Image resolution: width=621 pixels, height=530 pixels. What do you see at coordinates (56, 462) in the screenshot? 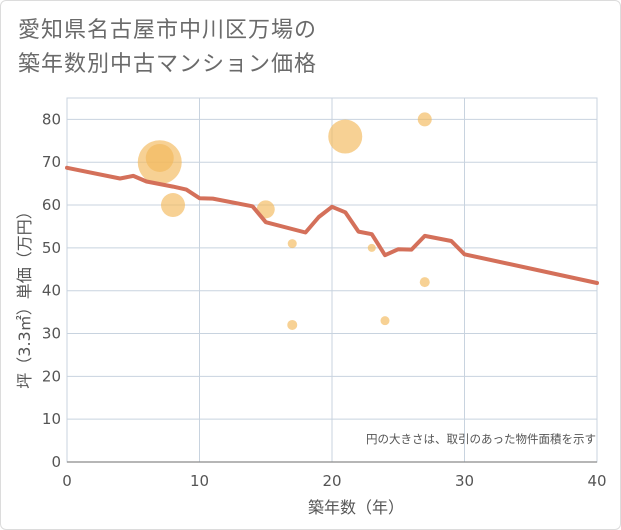
I see `y-tick-label: 0` at bounding box center [56, 462].